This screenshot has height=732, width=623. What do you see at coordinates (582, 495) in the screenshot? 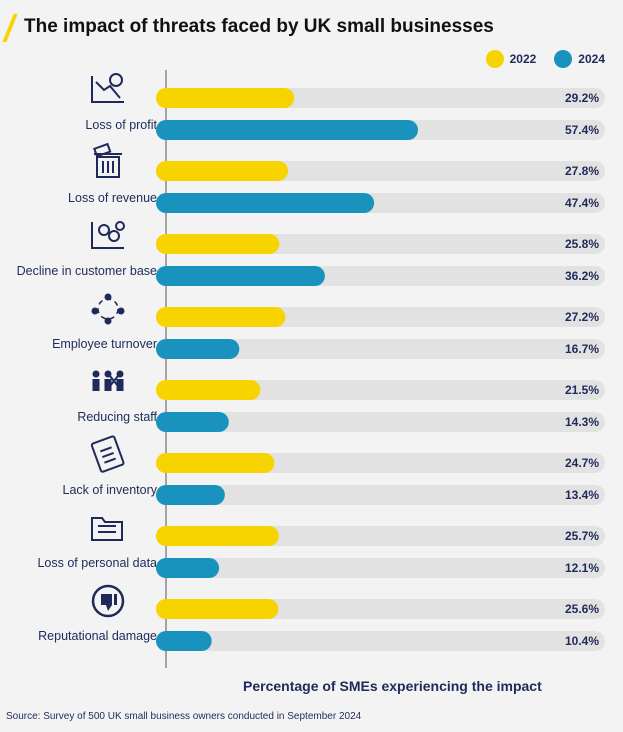
I see `data-label: 13.4%` at bounding box center [582, 495].